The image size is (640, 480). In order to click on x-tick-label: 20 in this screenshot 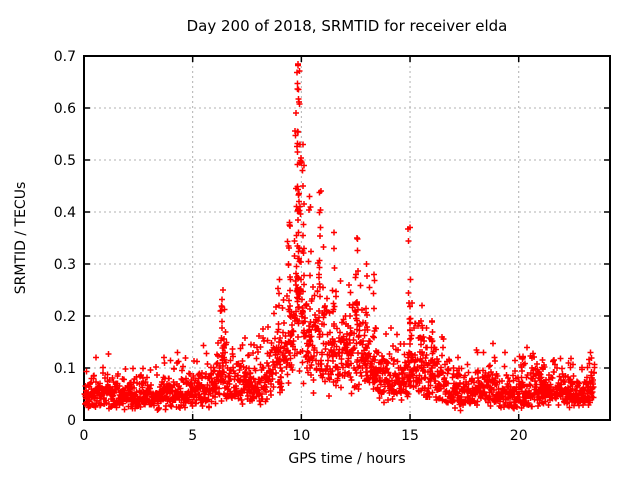, I will do `click(519, 436)`.